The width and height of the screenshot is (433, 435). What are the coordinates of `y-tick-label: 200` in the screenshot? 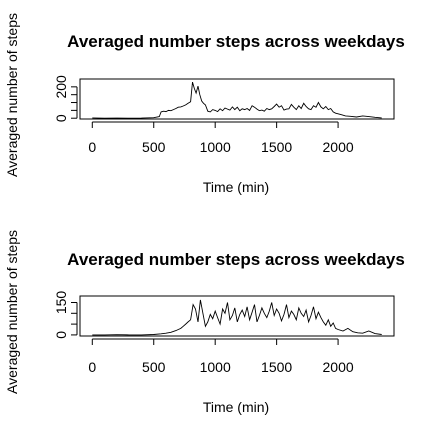 It's located at (61, 87).